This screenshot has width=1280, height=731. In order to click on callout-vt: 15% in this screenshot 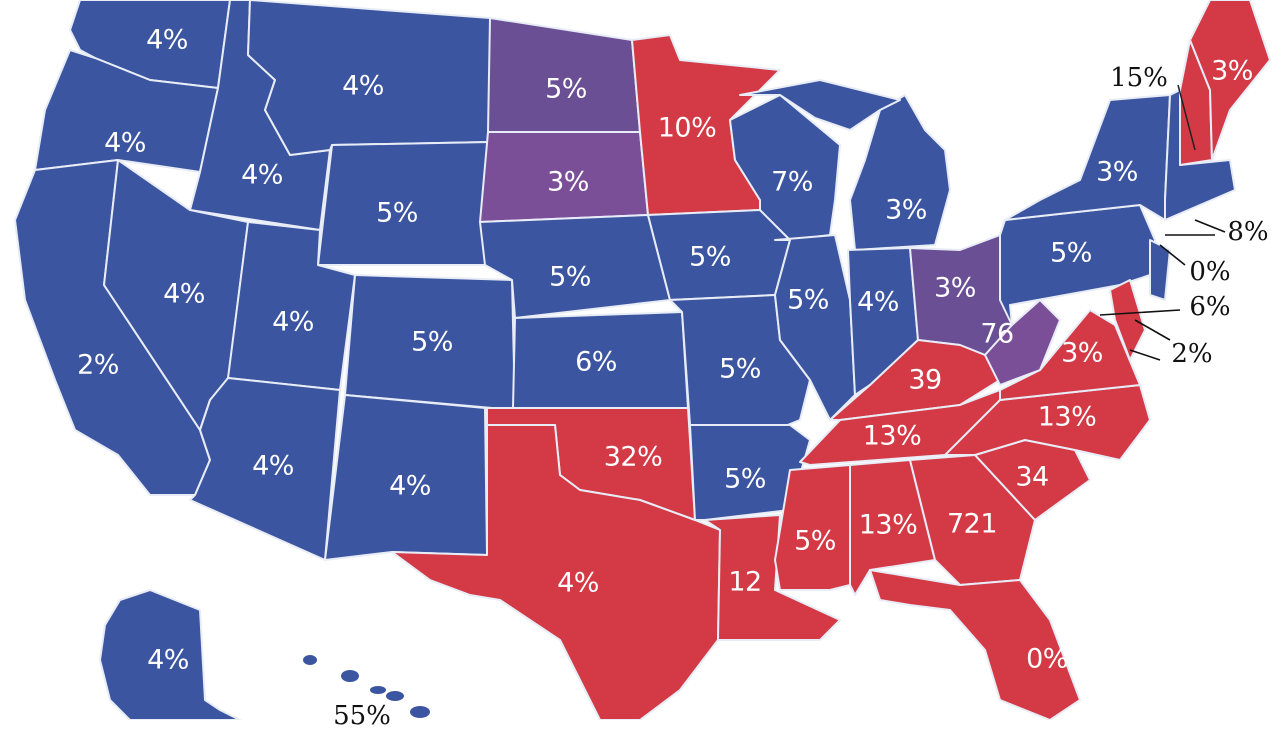, I will do `click(1139, 78)`.